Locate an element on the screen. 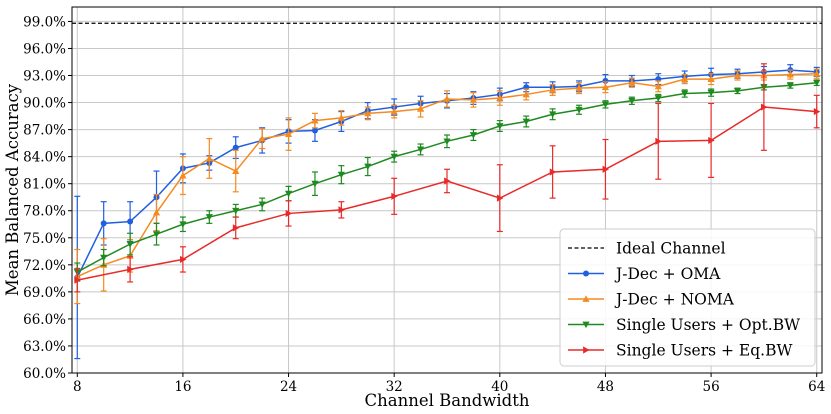 The height and width of the screenshot is (414, 831). y-tick-label: 60.0% is located at coordinates (44, 374).